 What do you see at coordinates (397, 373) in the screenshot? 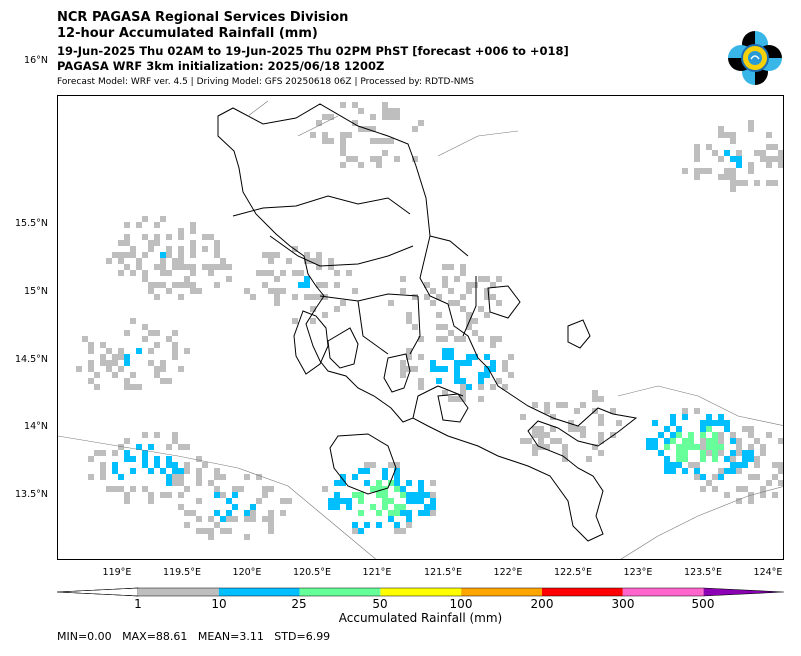
I see `laguna-lake` at bounding box center [397, 373].